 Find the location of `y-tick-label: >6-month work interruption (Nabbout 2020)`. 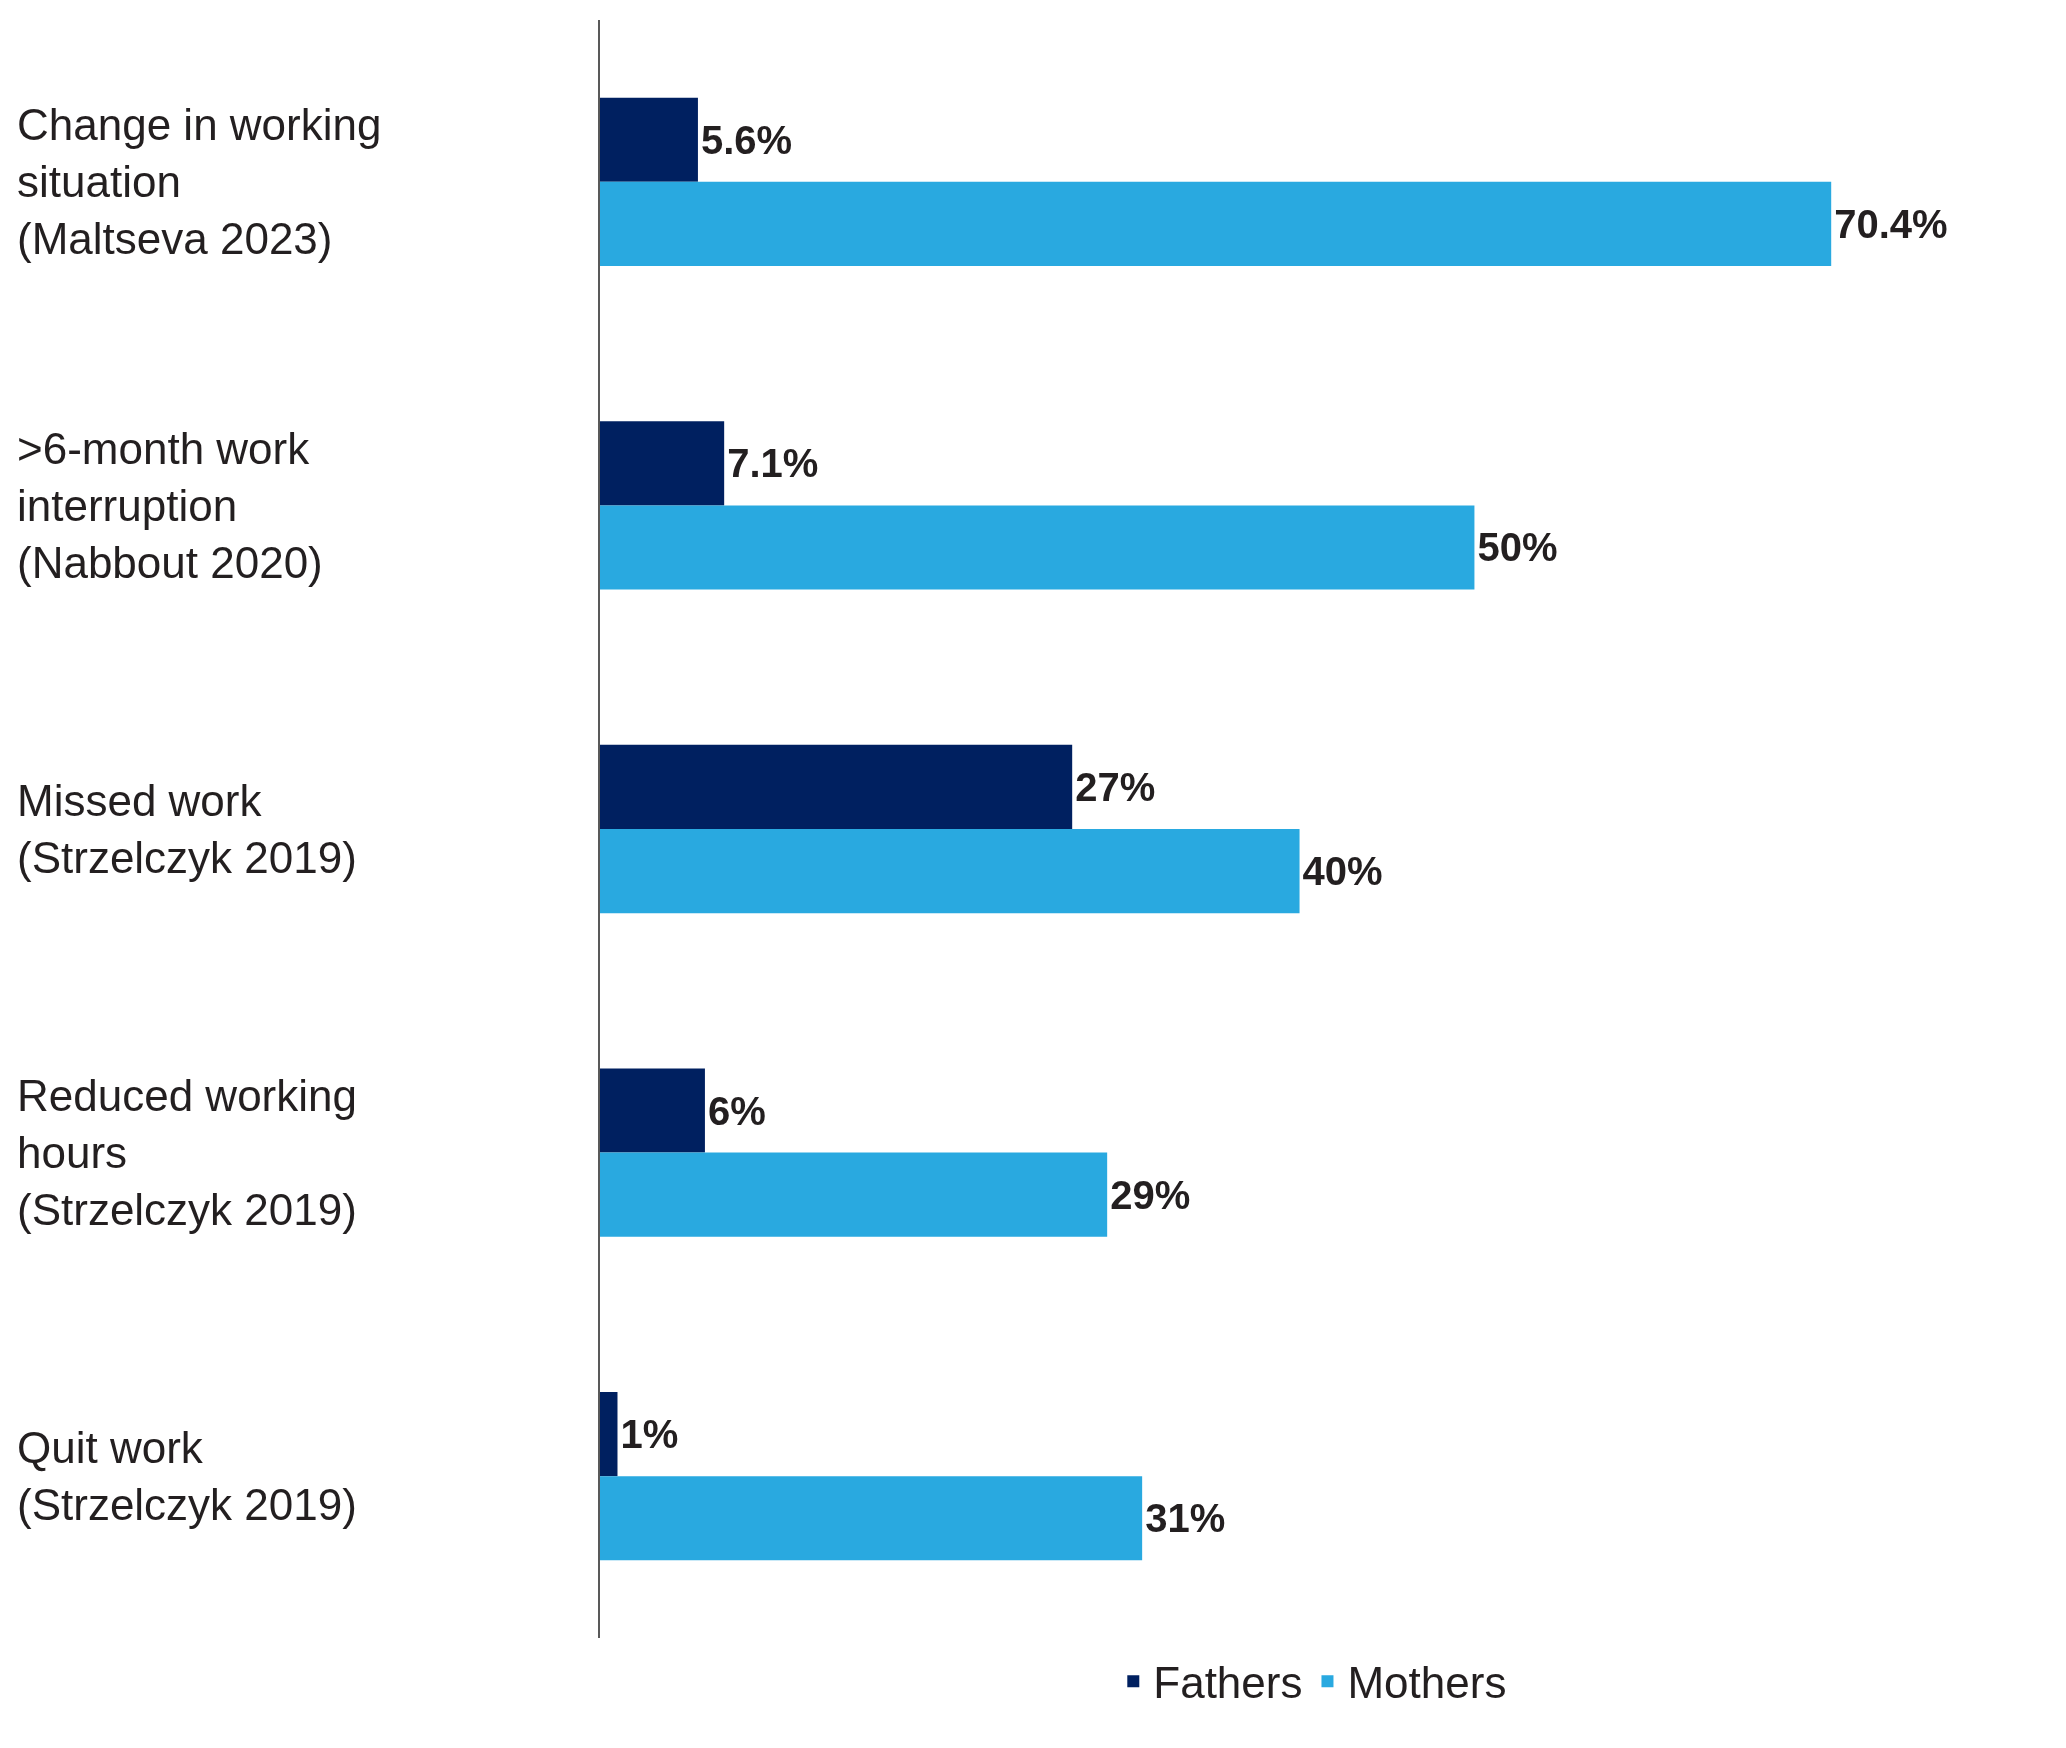

y-tick-label: >6-month work interruption (Nabbout 2020) is located at coordinates (170, 506).